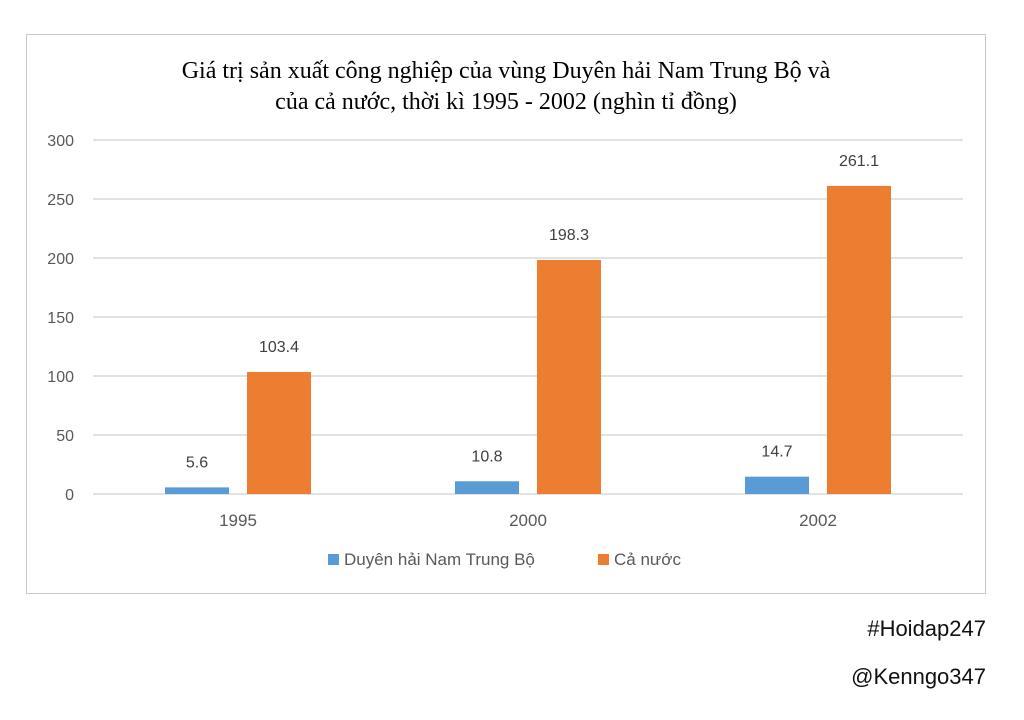 The height and width of the screenshot is (720, 1024). Describe the element at coordinates (647, 559) in the screenshot. I see `legend-label-2: Cả nước` at that location.